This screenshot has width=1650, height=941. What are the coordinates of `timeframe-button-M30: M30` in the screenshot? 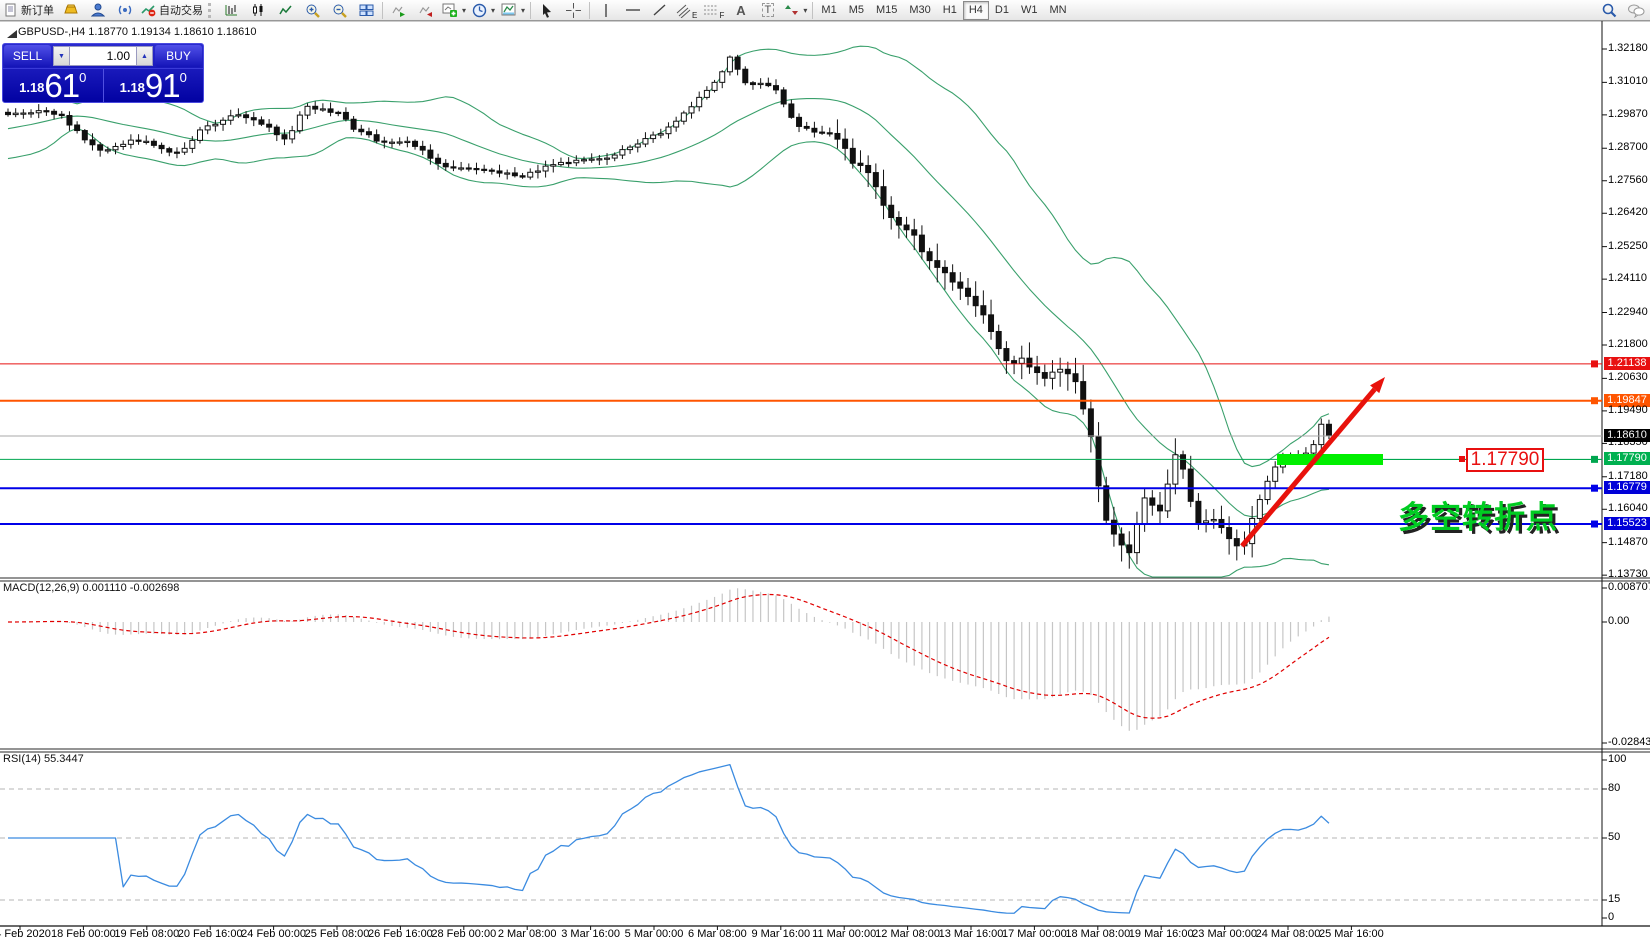 It's located at (920, 10).